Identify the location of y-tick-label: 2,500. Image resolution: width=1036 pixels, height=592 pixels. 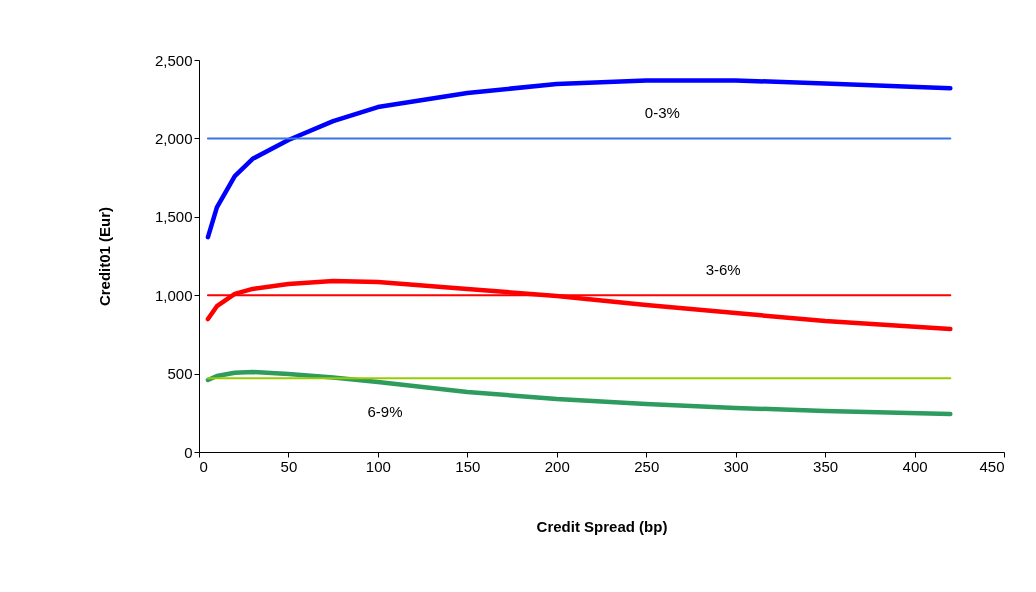
(173, 60).